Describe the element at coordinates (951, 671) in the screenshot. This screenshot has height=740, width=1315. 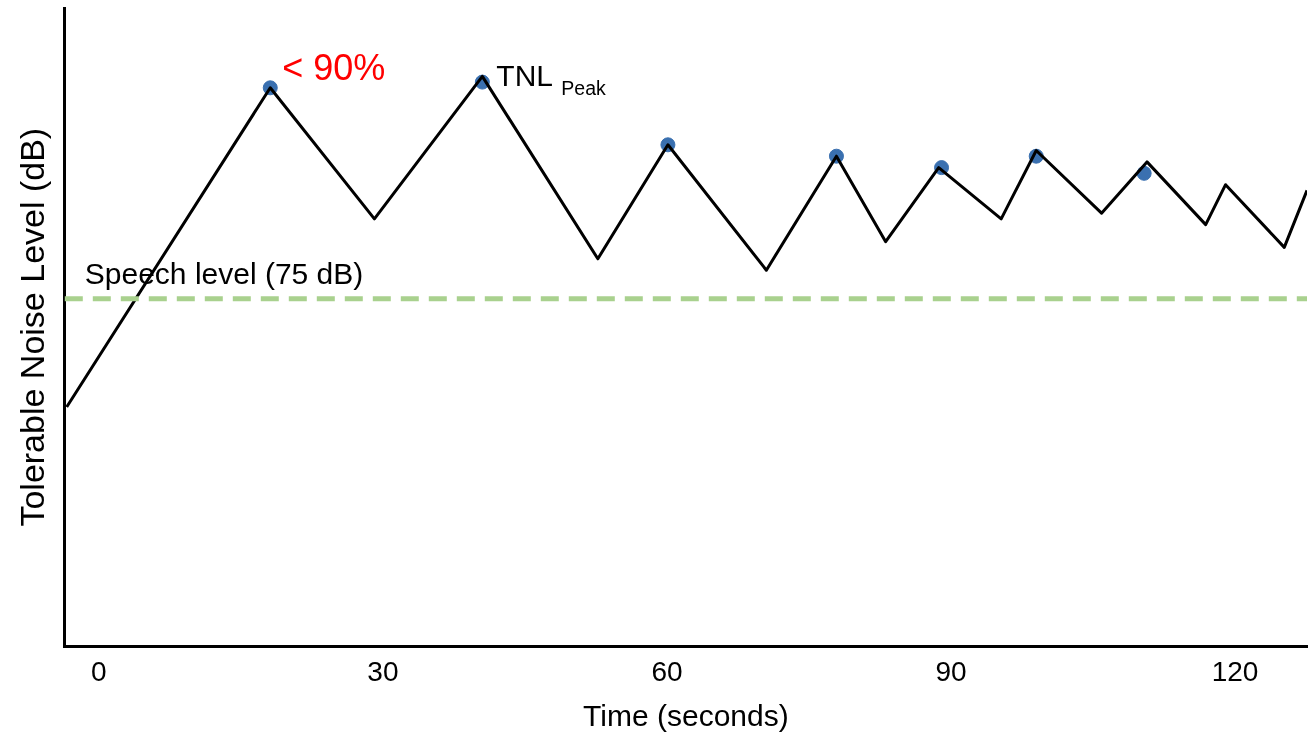
I see `x-tick-label: 90` at that location.